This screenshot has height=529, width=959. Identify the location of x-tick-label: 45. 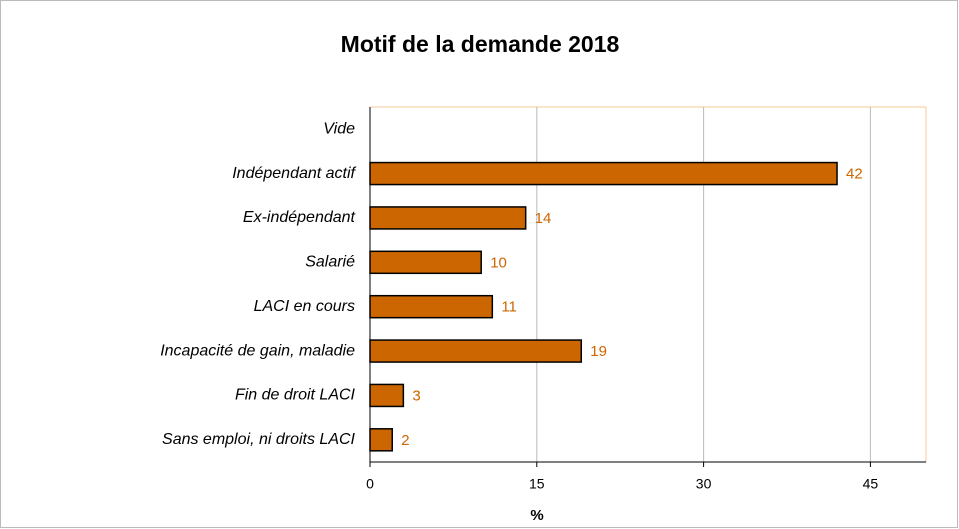
(871, 484).